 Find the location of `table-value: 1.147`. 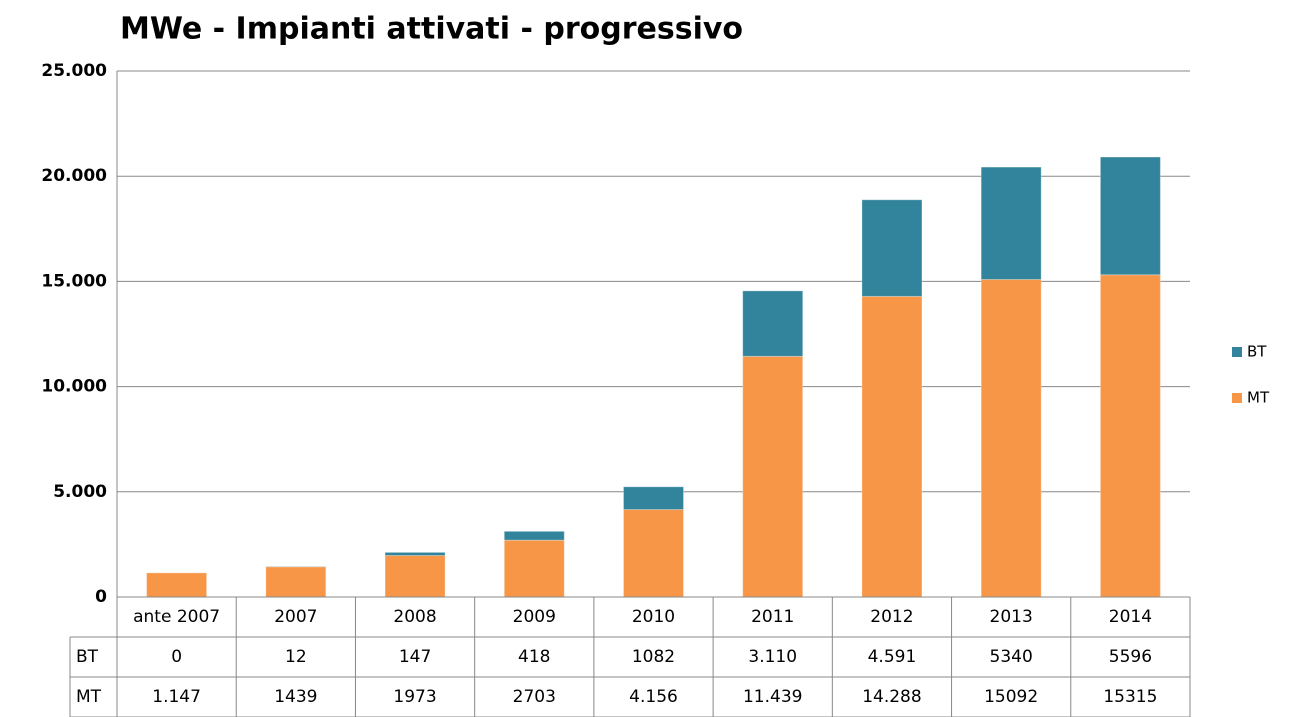

table-value: 1.147 is located at coordinates (176, 697).